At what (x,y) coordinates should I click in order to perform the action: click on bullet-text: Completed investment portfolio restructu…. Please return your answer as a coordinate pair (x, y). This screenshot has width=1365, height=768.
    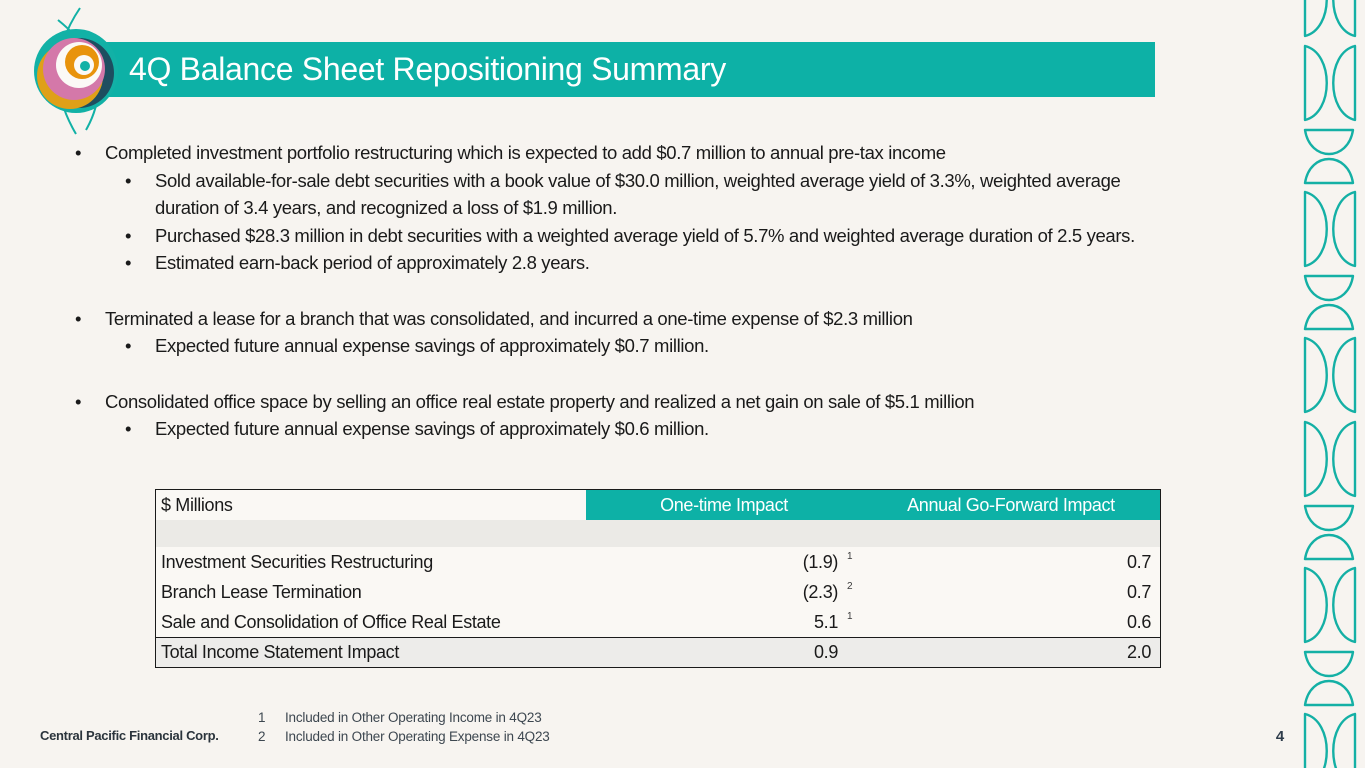
    Looking at the image, I should click on (525, 152).